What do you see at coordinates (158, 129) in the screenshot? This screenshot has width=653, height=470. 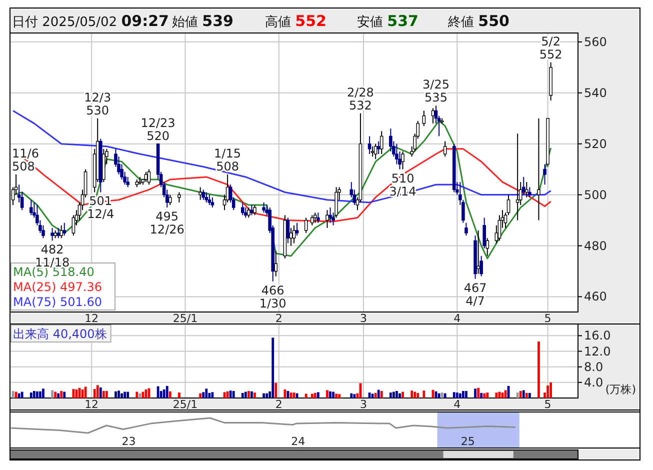 I see `annotation: 12/23 520` at bounding box center [158, 129].